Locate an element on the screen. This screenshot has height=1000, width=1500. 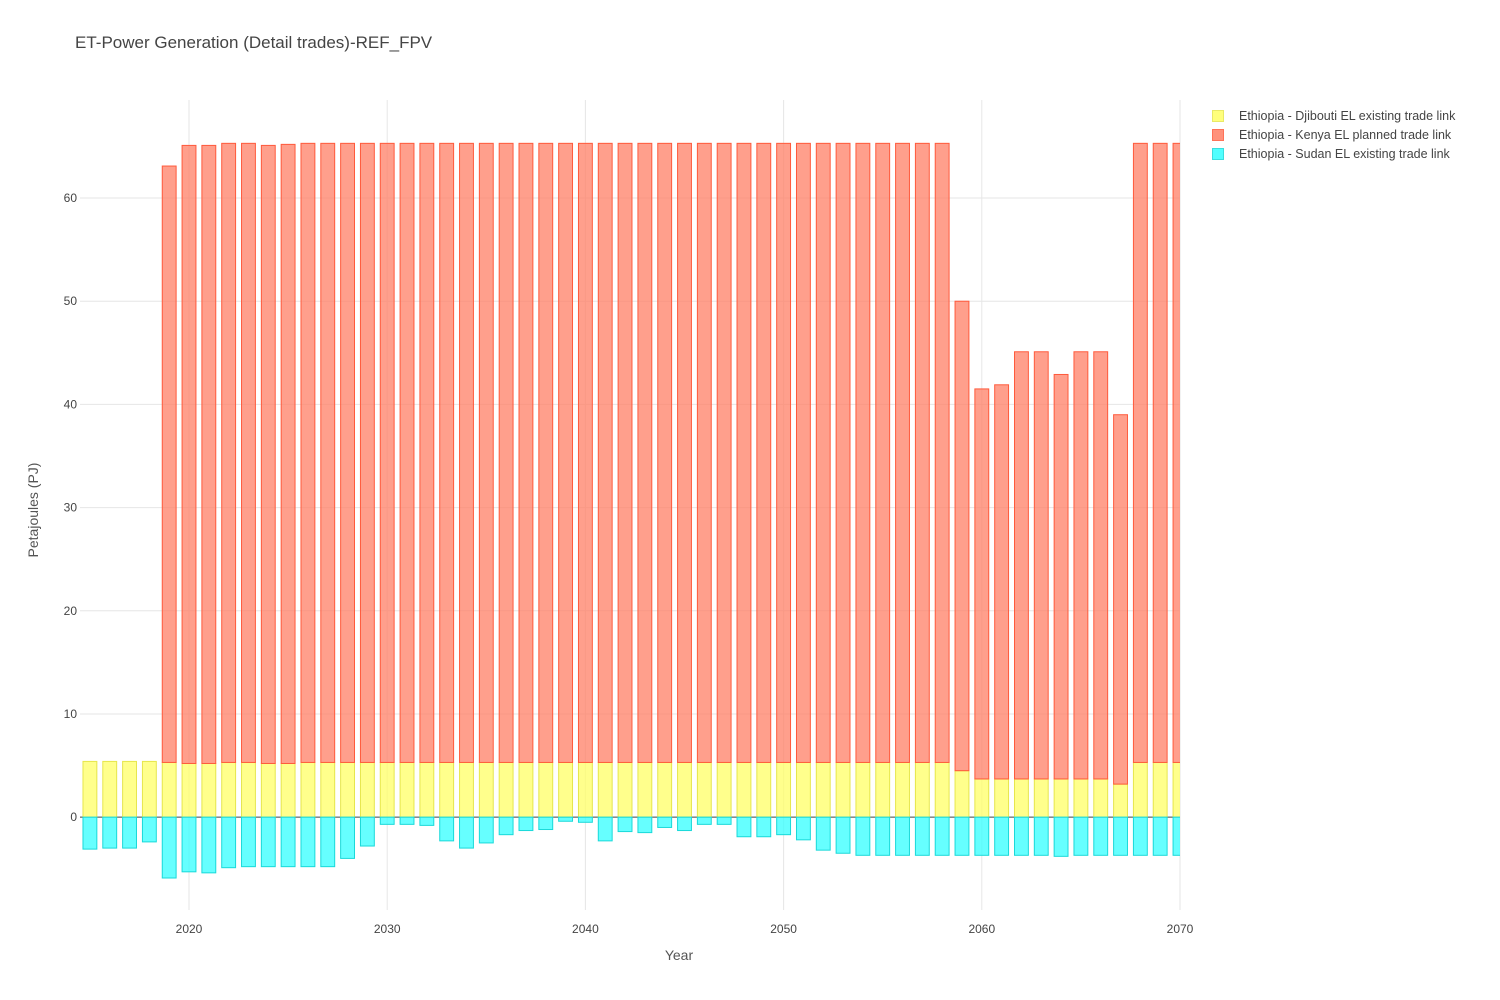
bar-series-0-2021 is located at coordinates (209, 790).